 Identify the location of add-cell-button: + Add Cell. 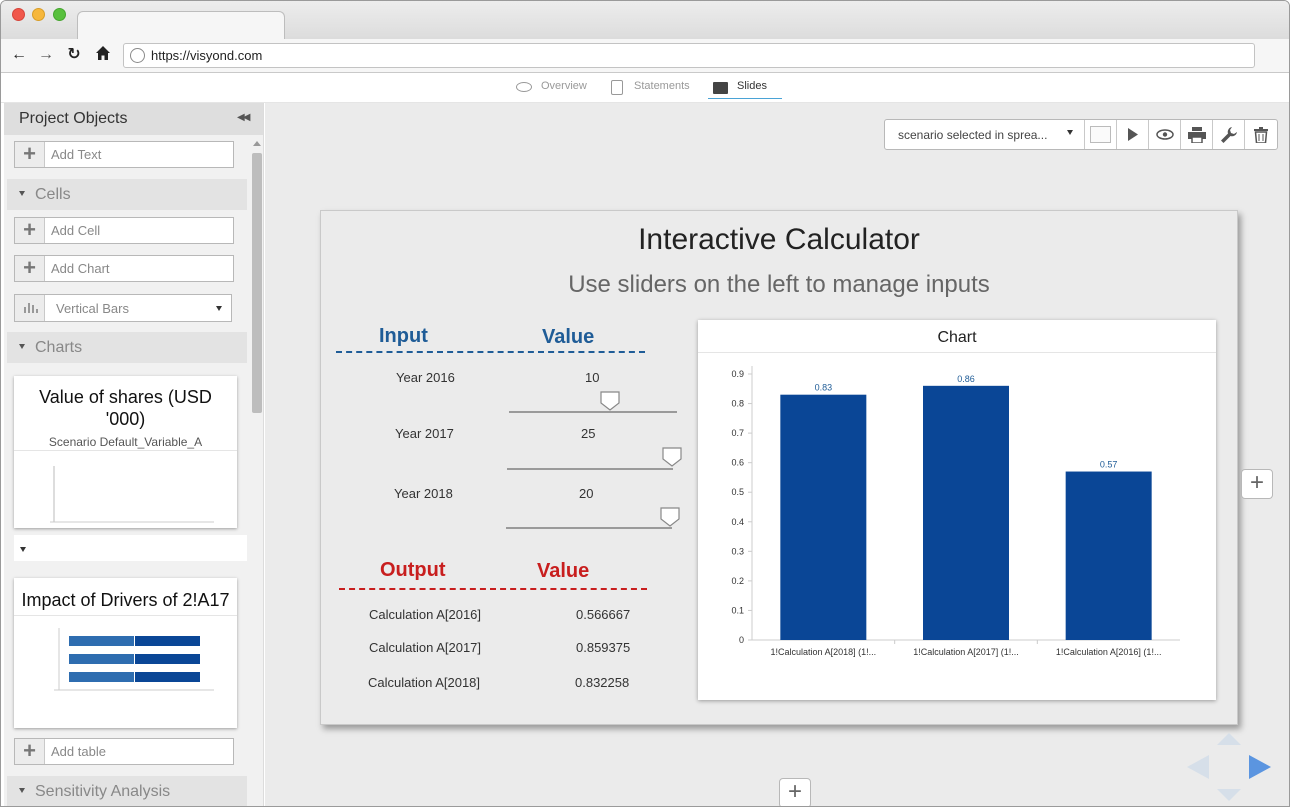
(124, 230).